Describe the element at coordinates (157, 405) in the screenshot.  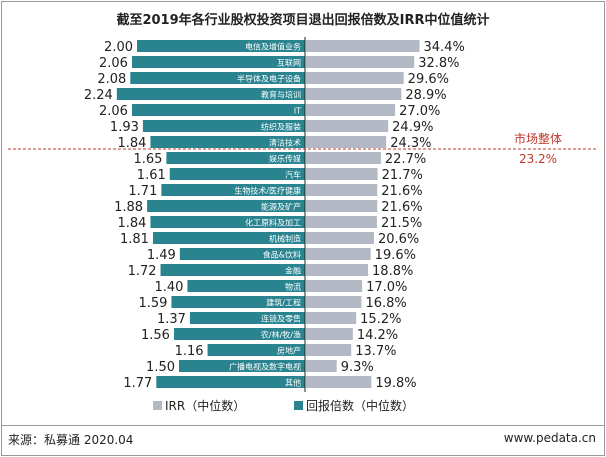
I see `legend-swatch-irr` at that location.